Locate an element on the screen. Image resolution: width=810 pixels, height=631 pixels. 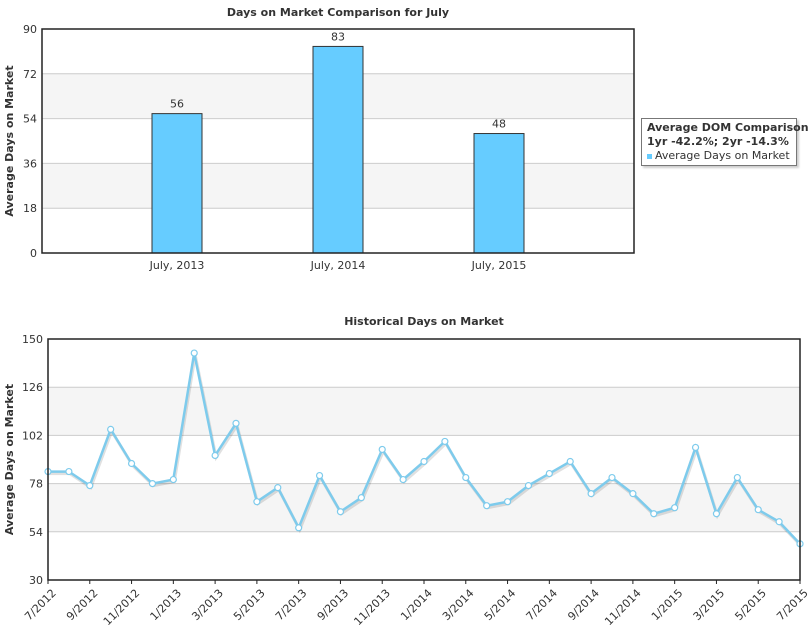
x-tick-label: 9/2013 is located at coordinates (333, 605).